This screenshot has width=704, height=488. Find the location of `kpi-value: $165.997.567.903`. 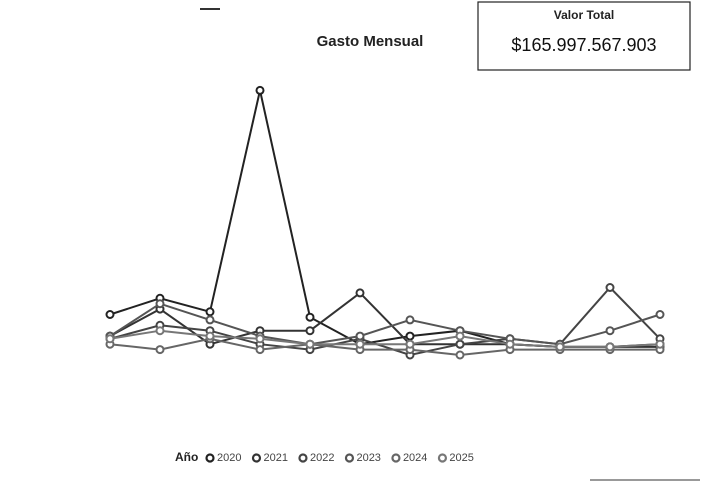

kpi-value: $165.997.567.903 is located at coordinates (583, 45).